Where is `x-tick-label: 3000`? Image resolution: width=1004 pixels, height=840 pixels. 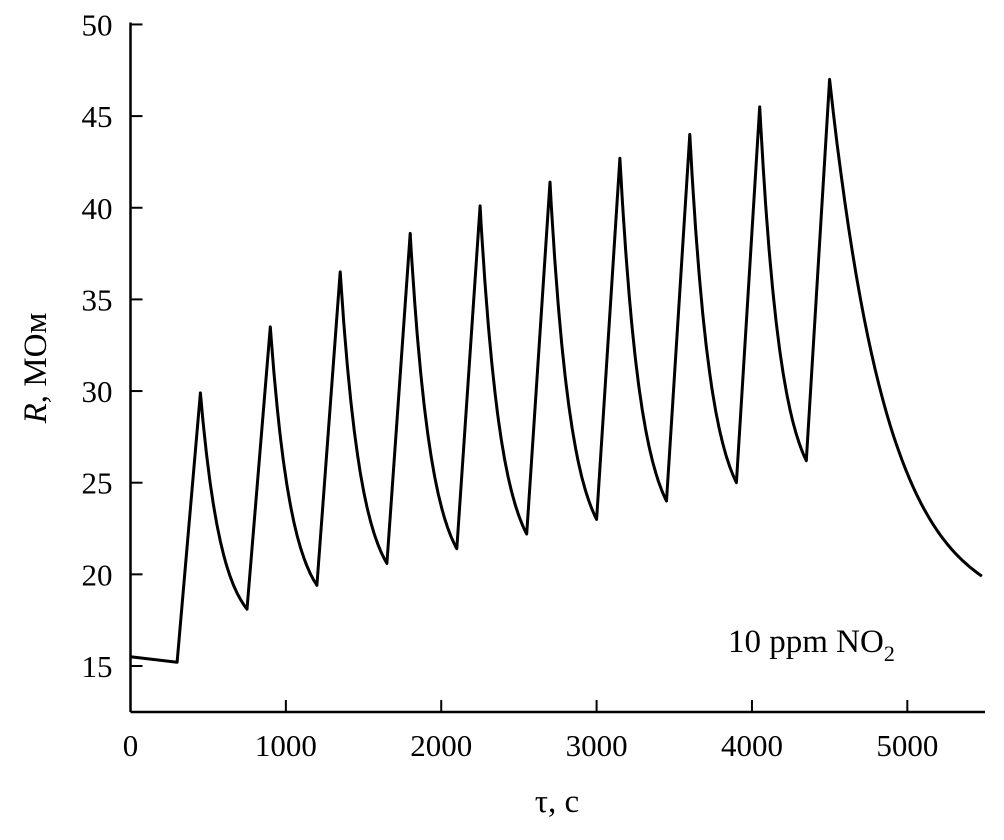 x-tick-label: 3000 is located at coordinates (597, 745).